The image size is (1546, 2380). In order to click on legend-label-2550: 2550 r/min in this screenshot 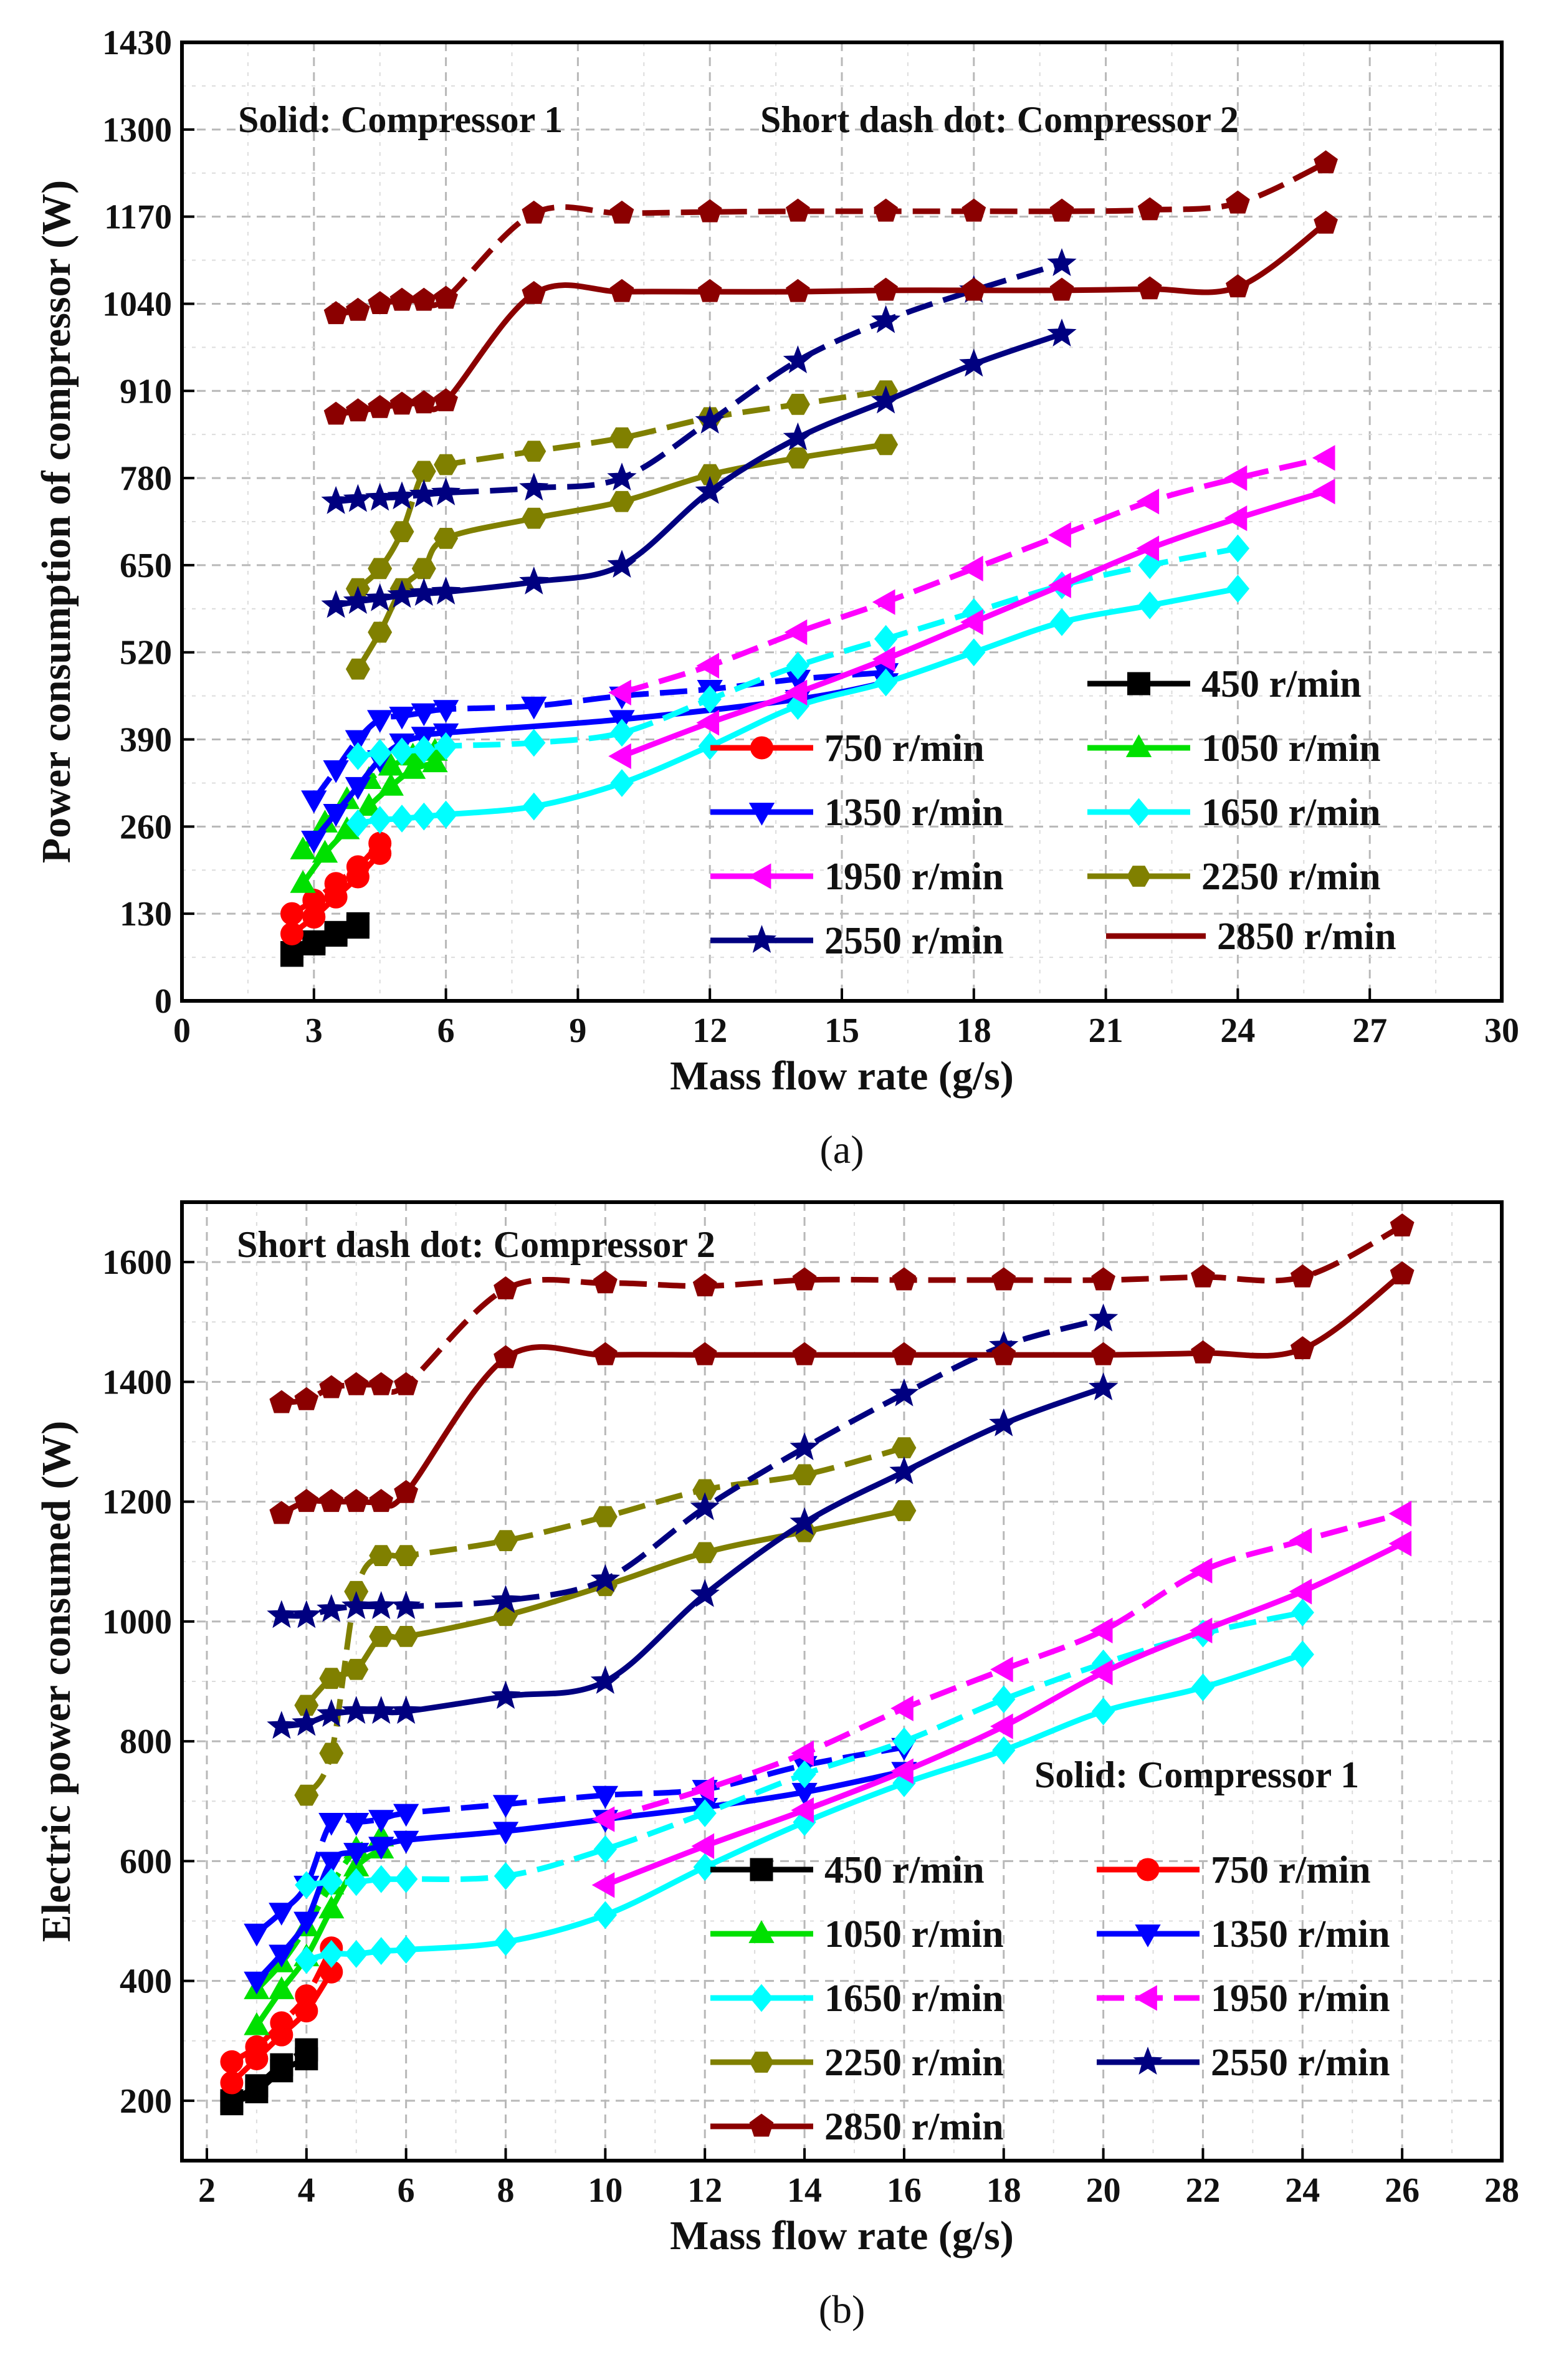, I will do `click(914, 941)`.